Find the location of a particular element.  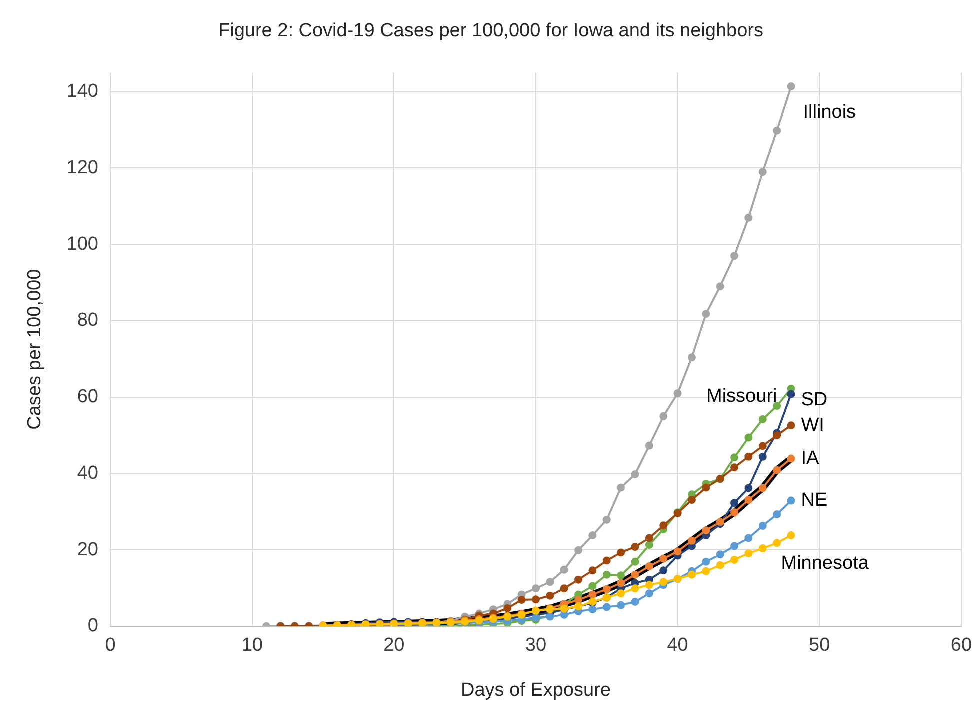

y-tick-label: 20 is located at coordinates (87, 549).